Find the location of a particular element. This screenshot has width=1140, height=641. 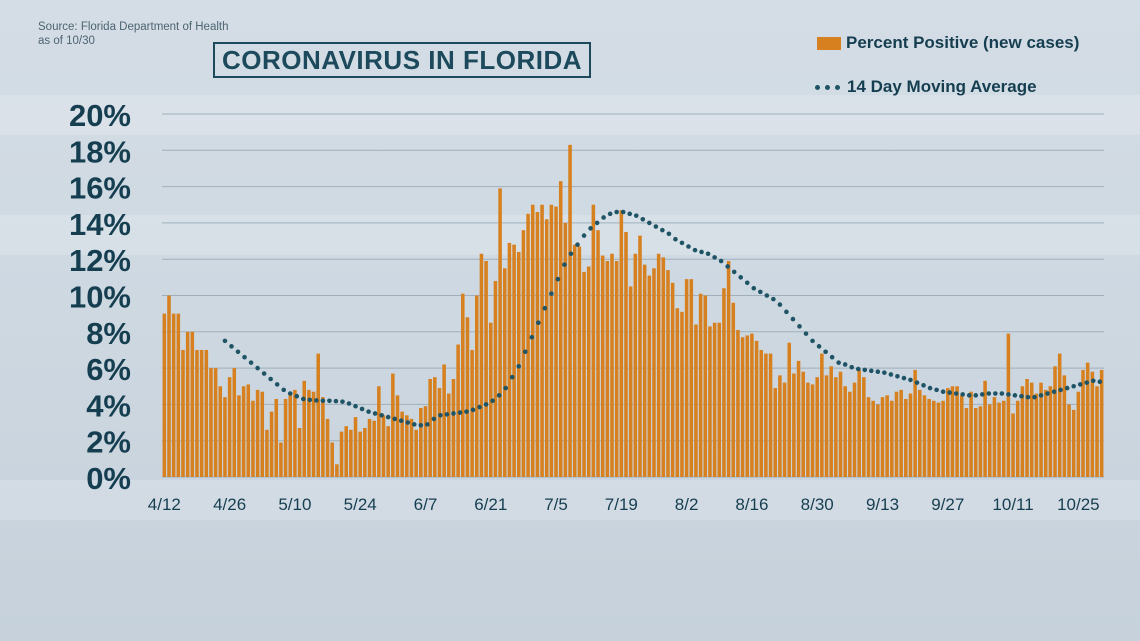

legend-line-label: 14 Day Moving Average is located at coordinates (942, 86).